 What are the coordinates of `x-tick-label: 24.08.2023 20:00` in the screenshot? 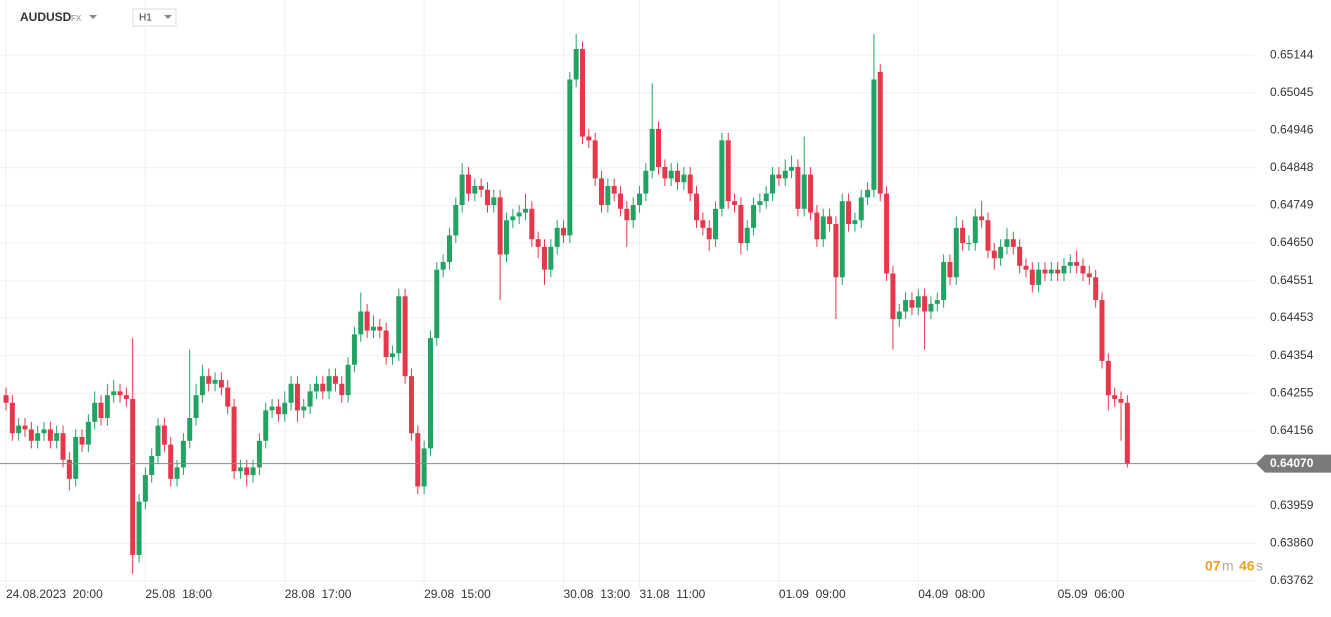 It's located at (54, 594).